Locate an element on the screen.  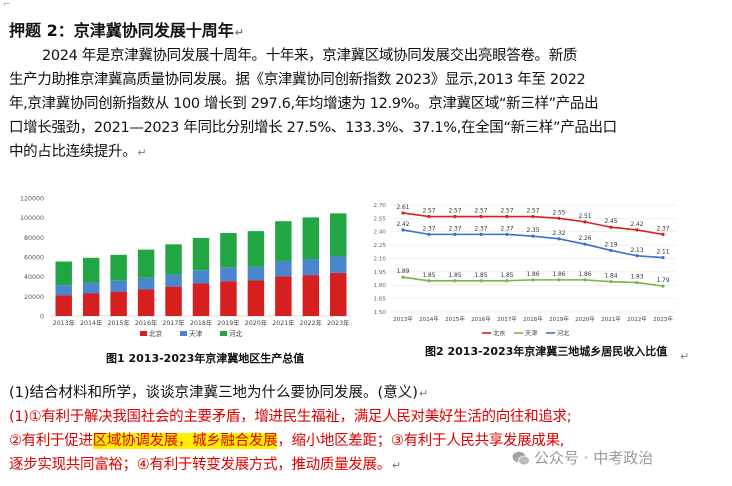
watermark-text: 公众号 · 中考政治 is located at coordinates (594, 458).